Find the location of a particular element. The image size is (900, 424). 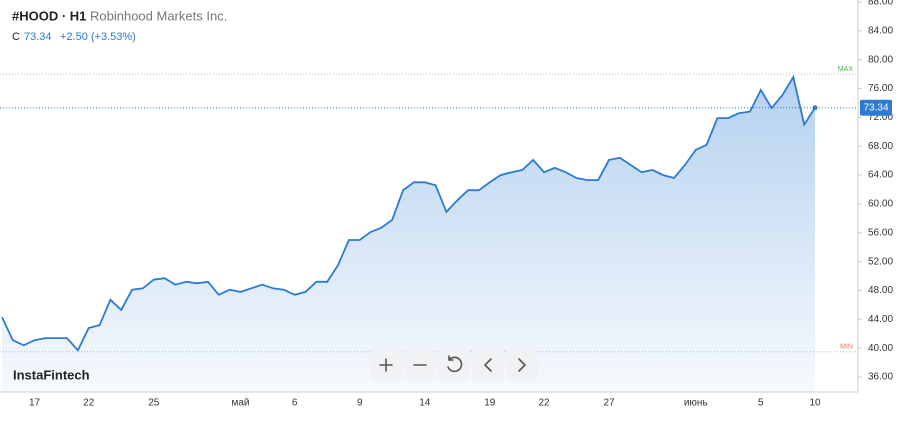

x-tick-label: 9 is located at coordinates (360, 403).